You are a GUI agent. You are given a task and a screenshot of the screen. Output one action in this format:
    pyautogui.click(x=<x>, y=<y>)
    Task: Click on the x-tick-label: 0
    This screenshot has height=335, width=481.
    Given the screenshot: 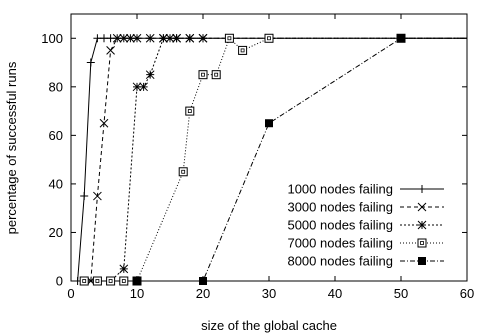 What is the action you would take?
    pyautogui.click(x=70, y=293)
    